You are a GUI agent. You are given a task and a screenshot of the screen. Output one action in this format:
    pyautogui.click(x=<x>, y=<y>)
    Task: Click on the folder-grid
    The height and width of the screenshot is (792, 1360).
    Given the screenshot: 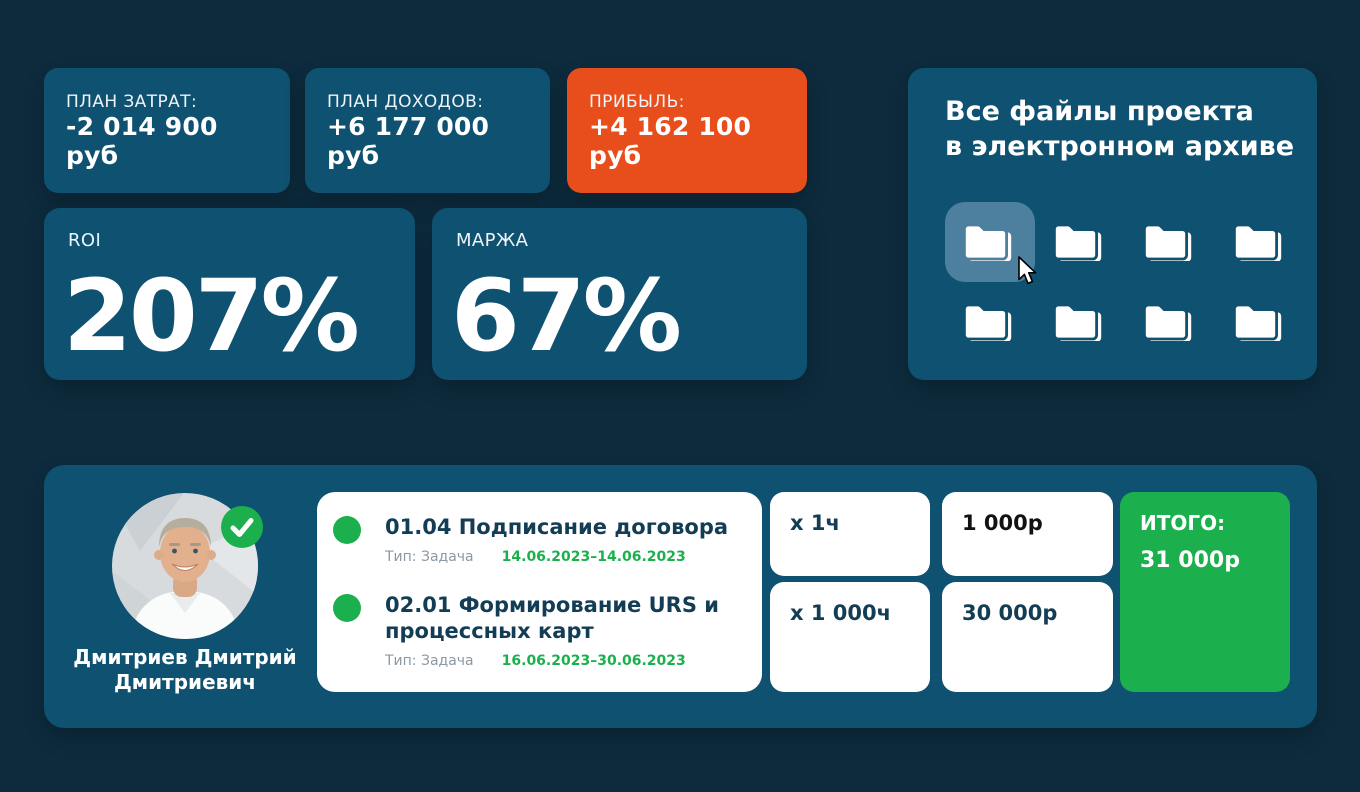 What is the action you would take?
    pyautogui.click(x=1125, y=282)
    